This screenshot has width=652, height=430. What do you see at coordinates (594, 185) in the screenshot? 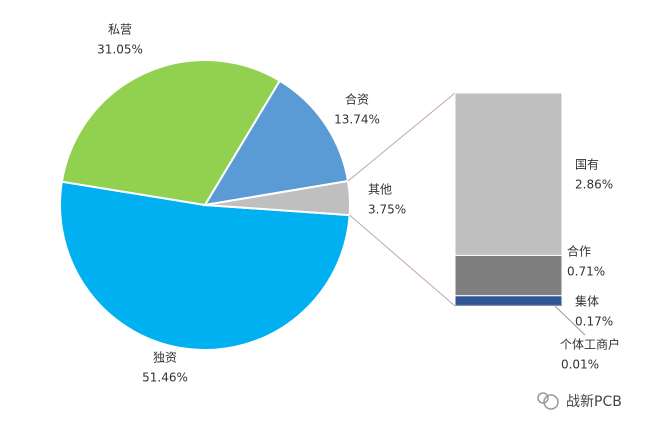
I see `bar-value: 2.86%` at bounding box center [594, 185].